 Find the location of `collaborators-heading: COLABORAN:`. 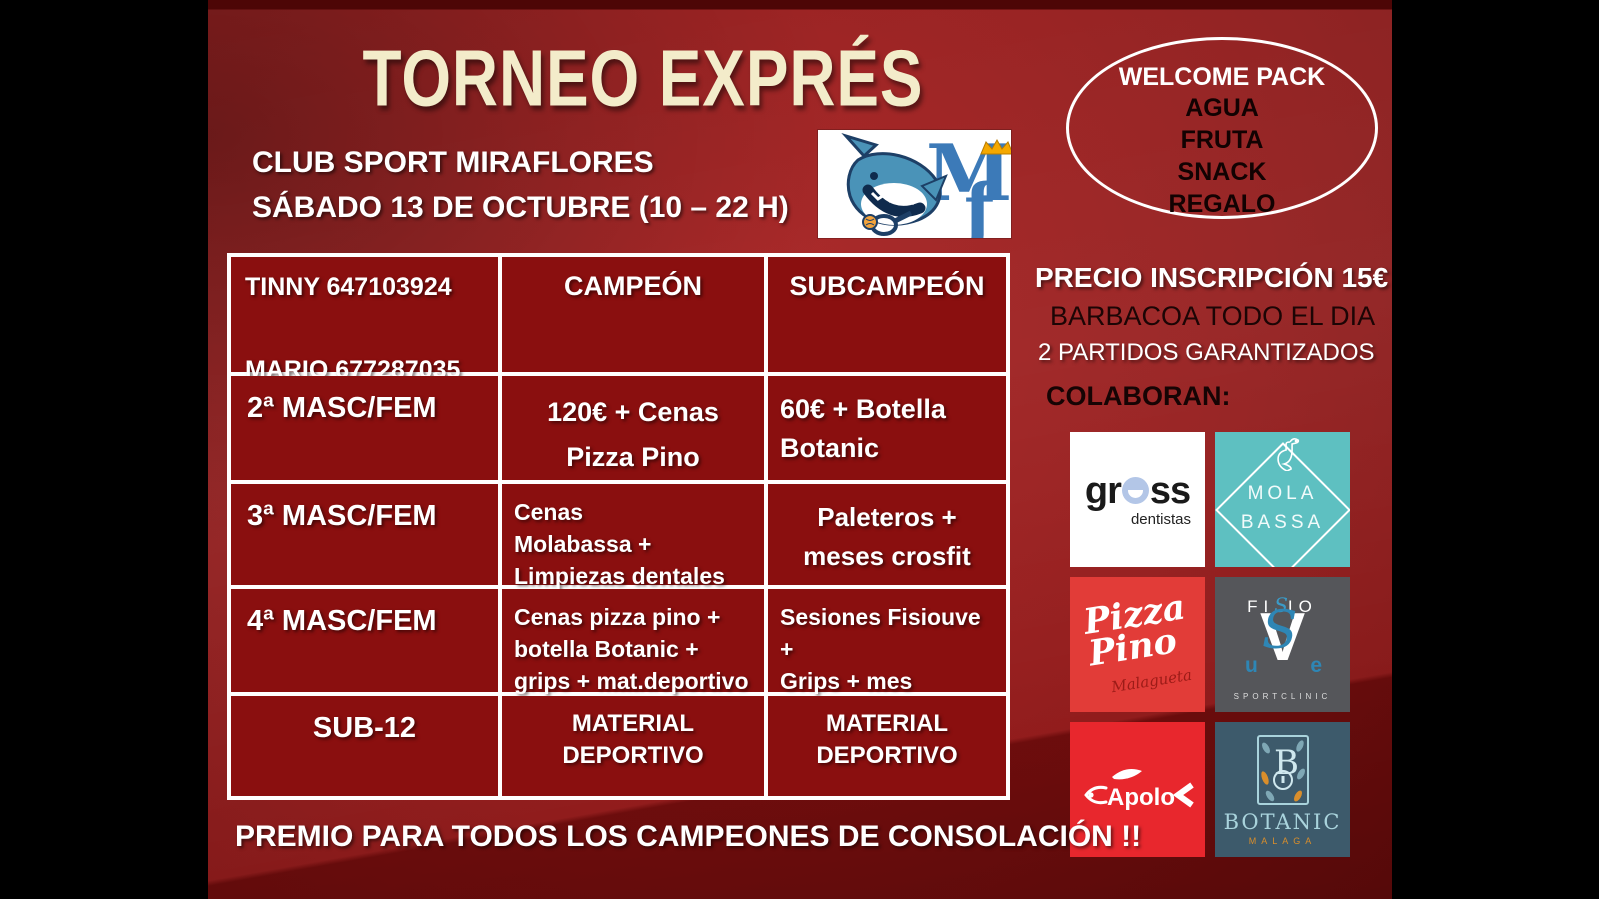

collaborators-heading: COLABORAN: is located at coordinates (1138, 396).